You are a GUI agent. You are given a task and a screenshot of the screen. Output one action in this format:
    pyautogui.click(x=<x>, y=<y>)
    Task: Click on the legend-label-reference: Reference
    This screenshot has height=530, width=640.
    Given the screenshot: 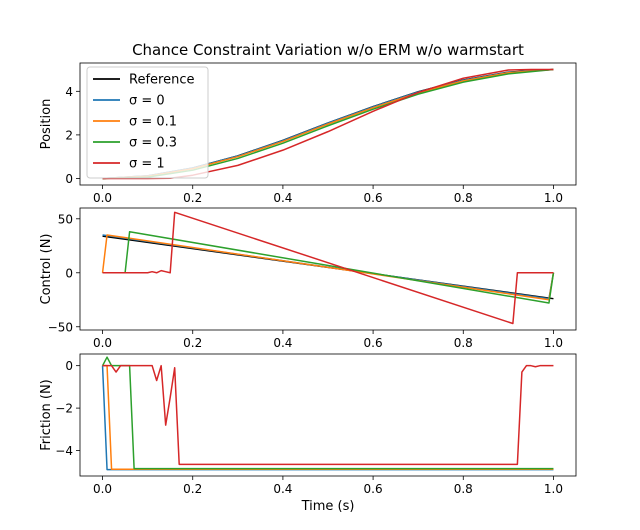 What is the action you would take?
    pyautogui.click(x=161, y=80)
    